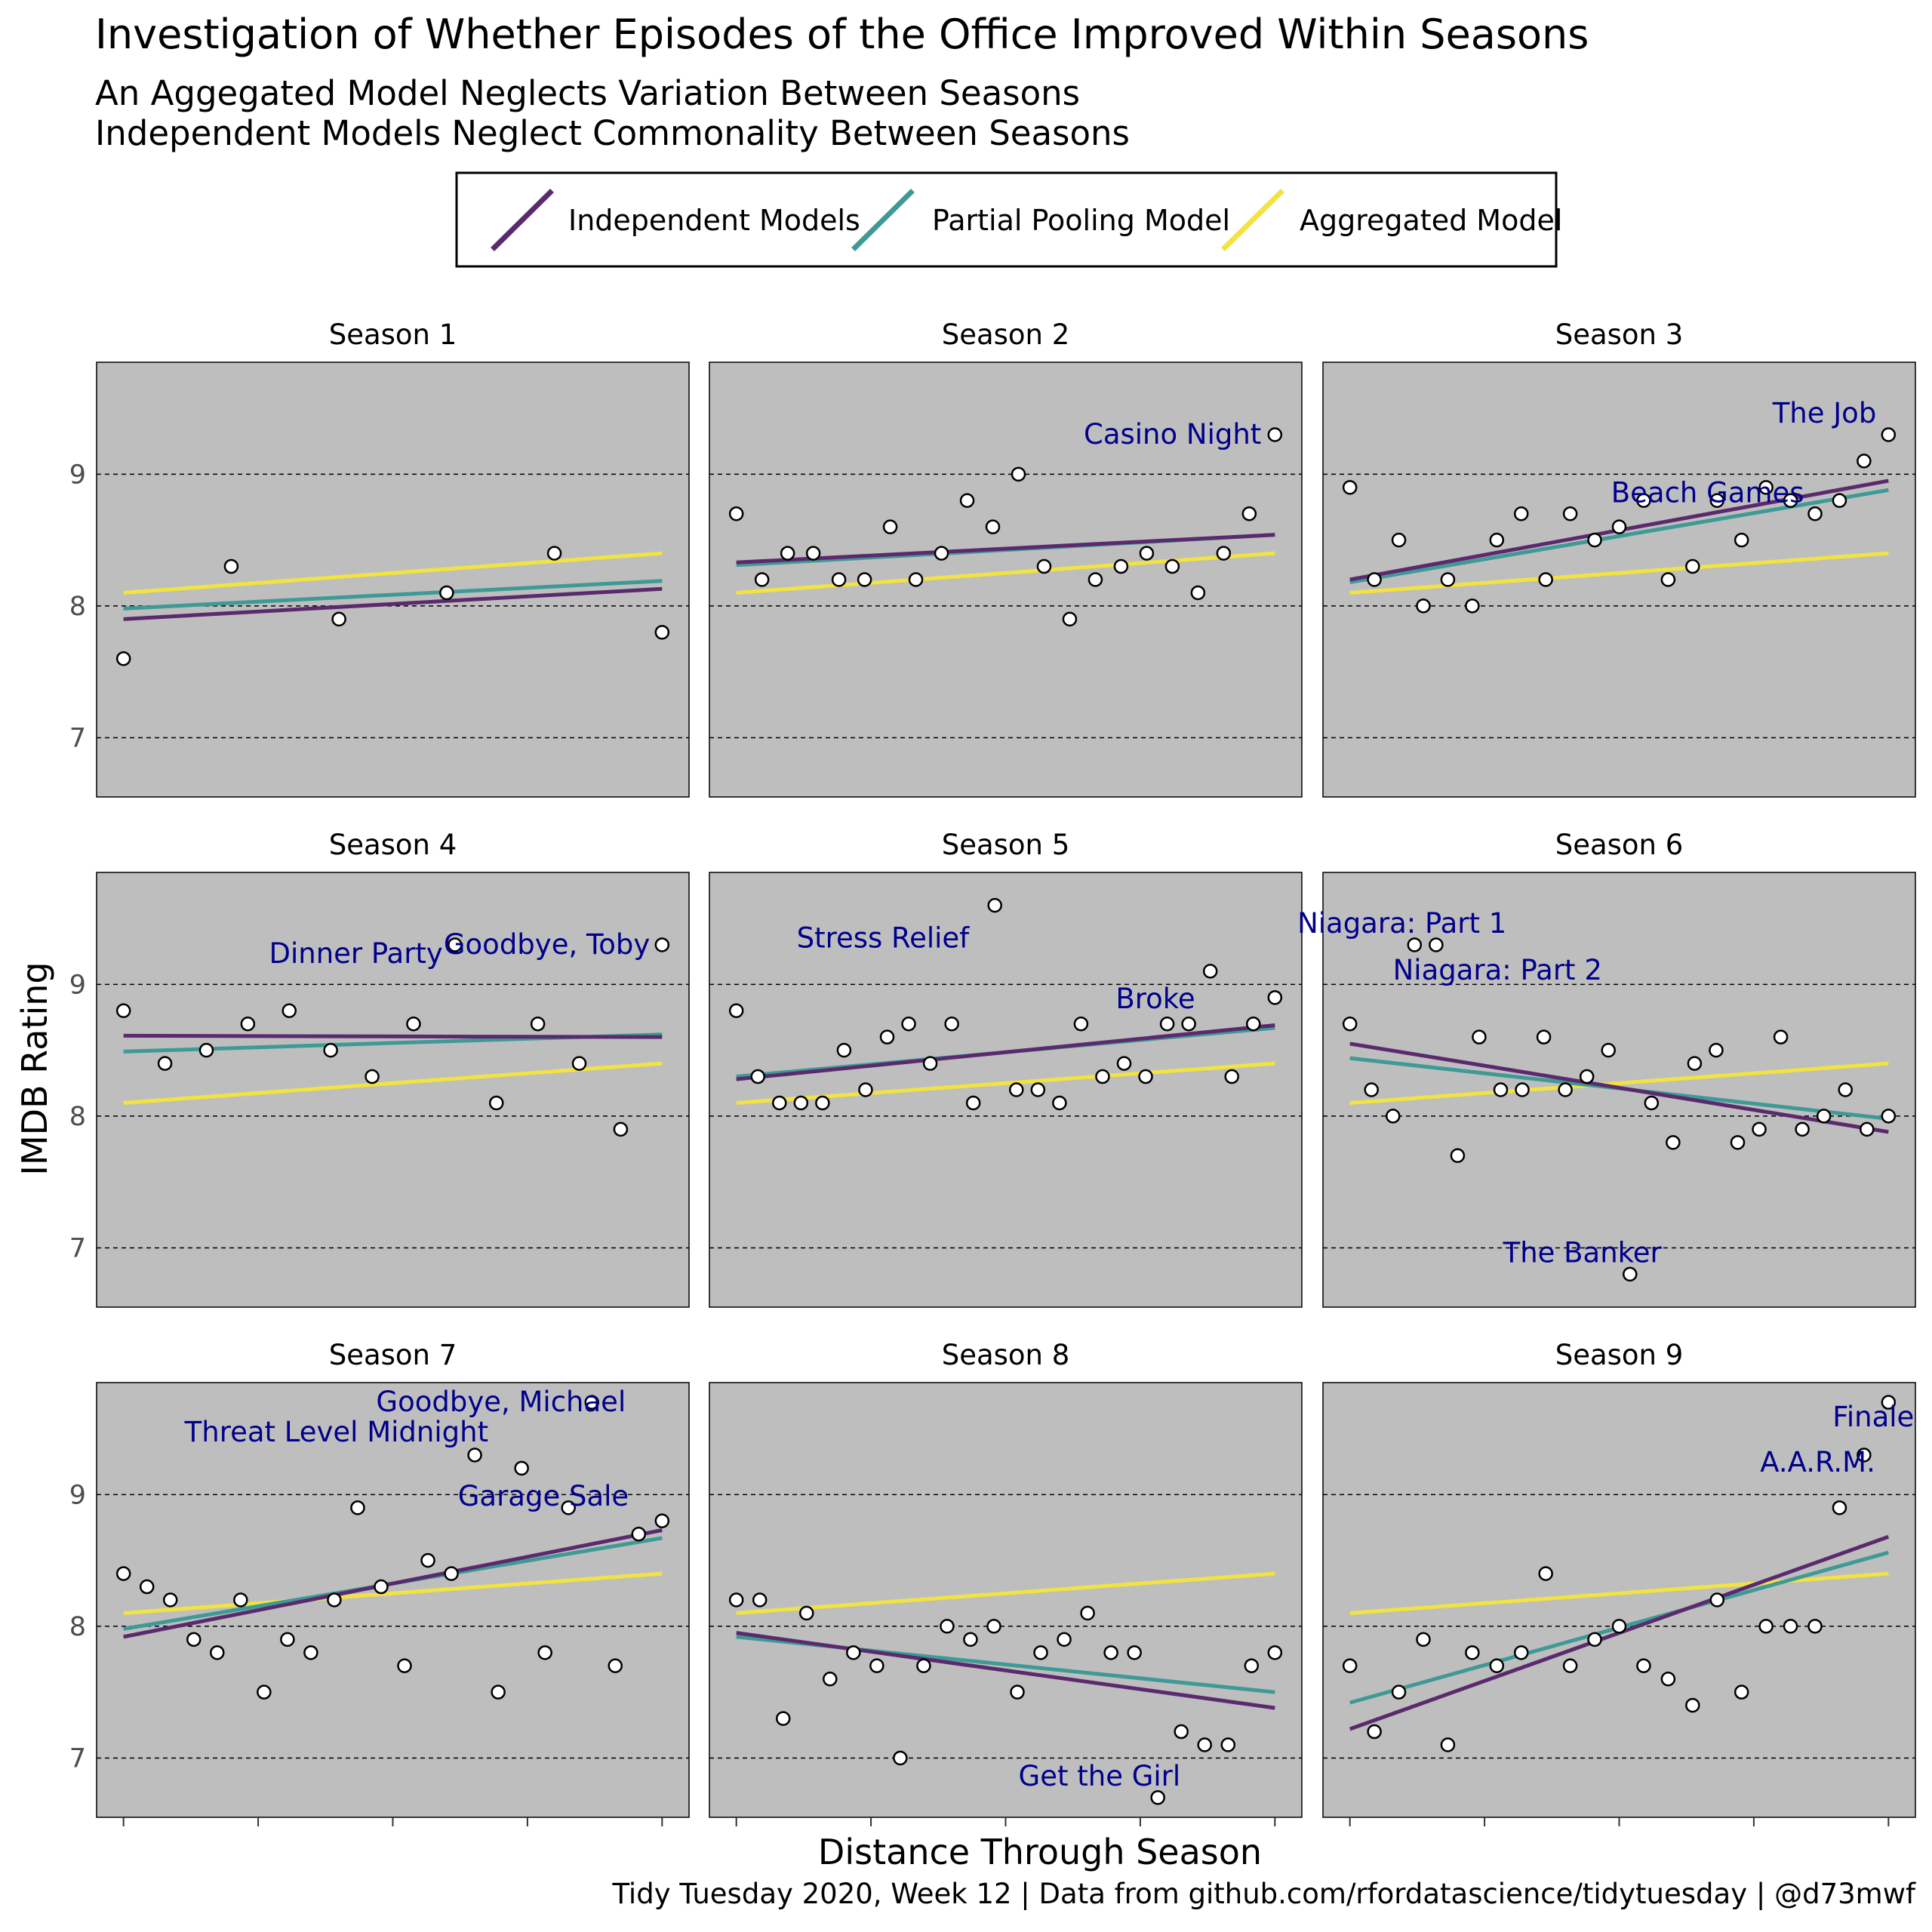 The image size is (1932, 1932). I want to click on legend-label-3: Aggregated Model, so click(1431, 220).